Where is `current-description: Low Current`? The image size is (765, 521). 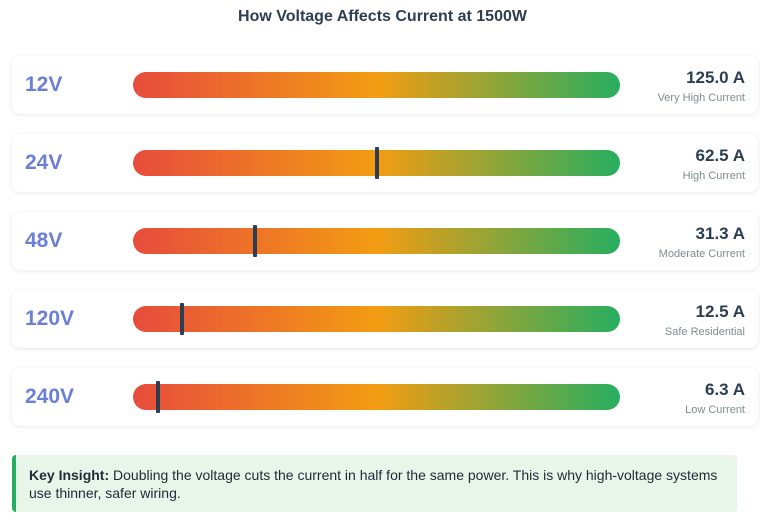 current-description: Low Current is located at coordinates (715, 410).